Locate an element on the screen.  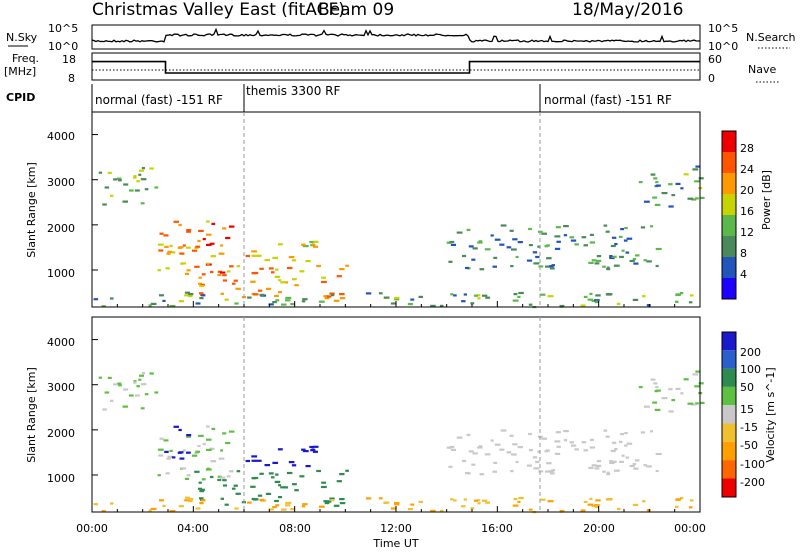
freq-panel-frame is located at coordinates (396, 66).